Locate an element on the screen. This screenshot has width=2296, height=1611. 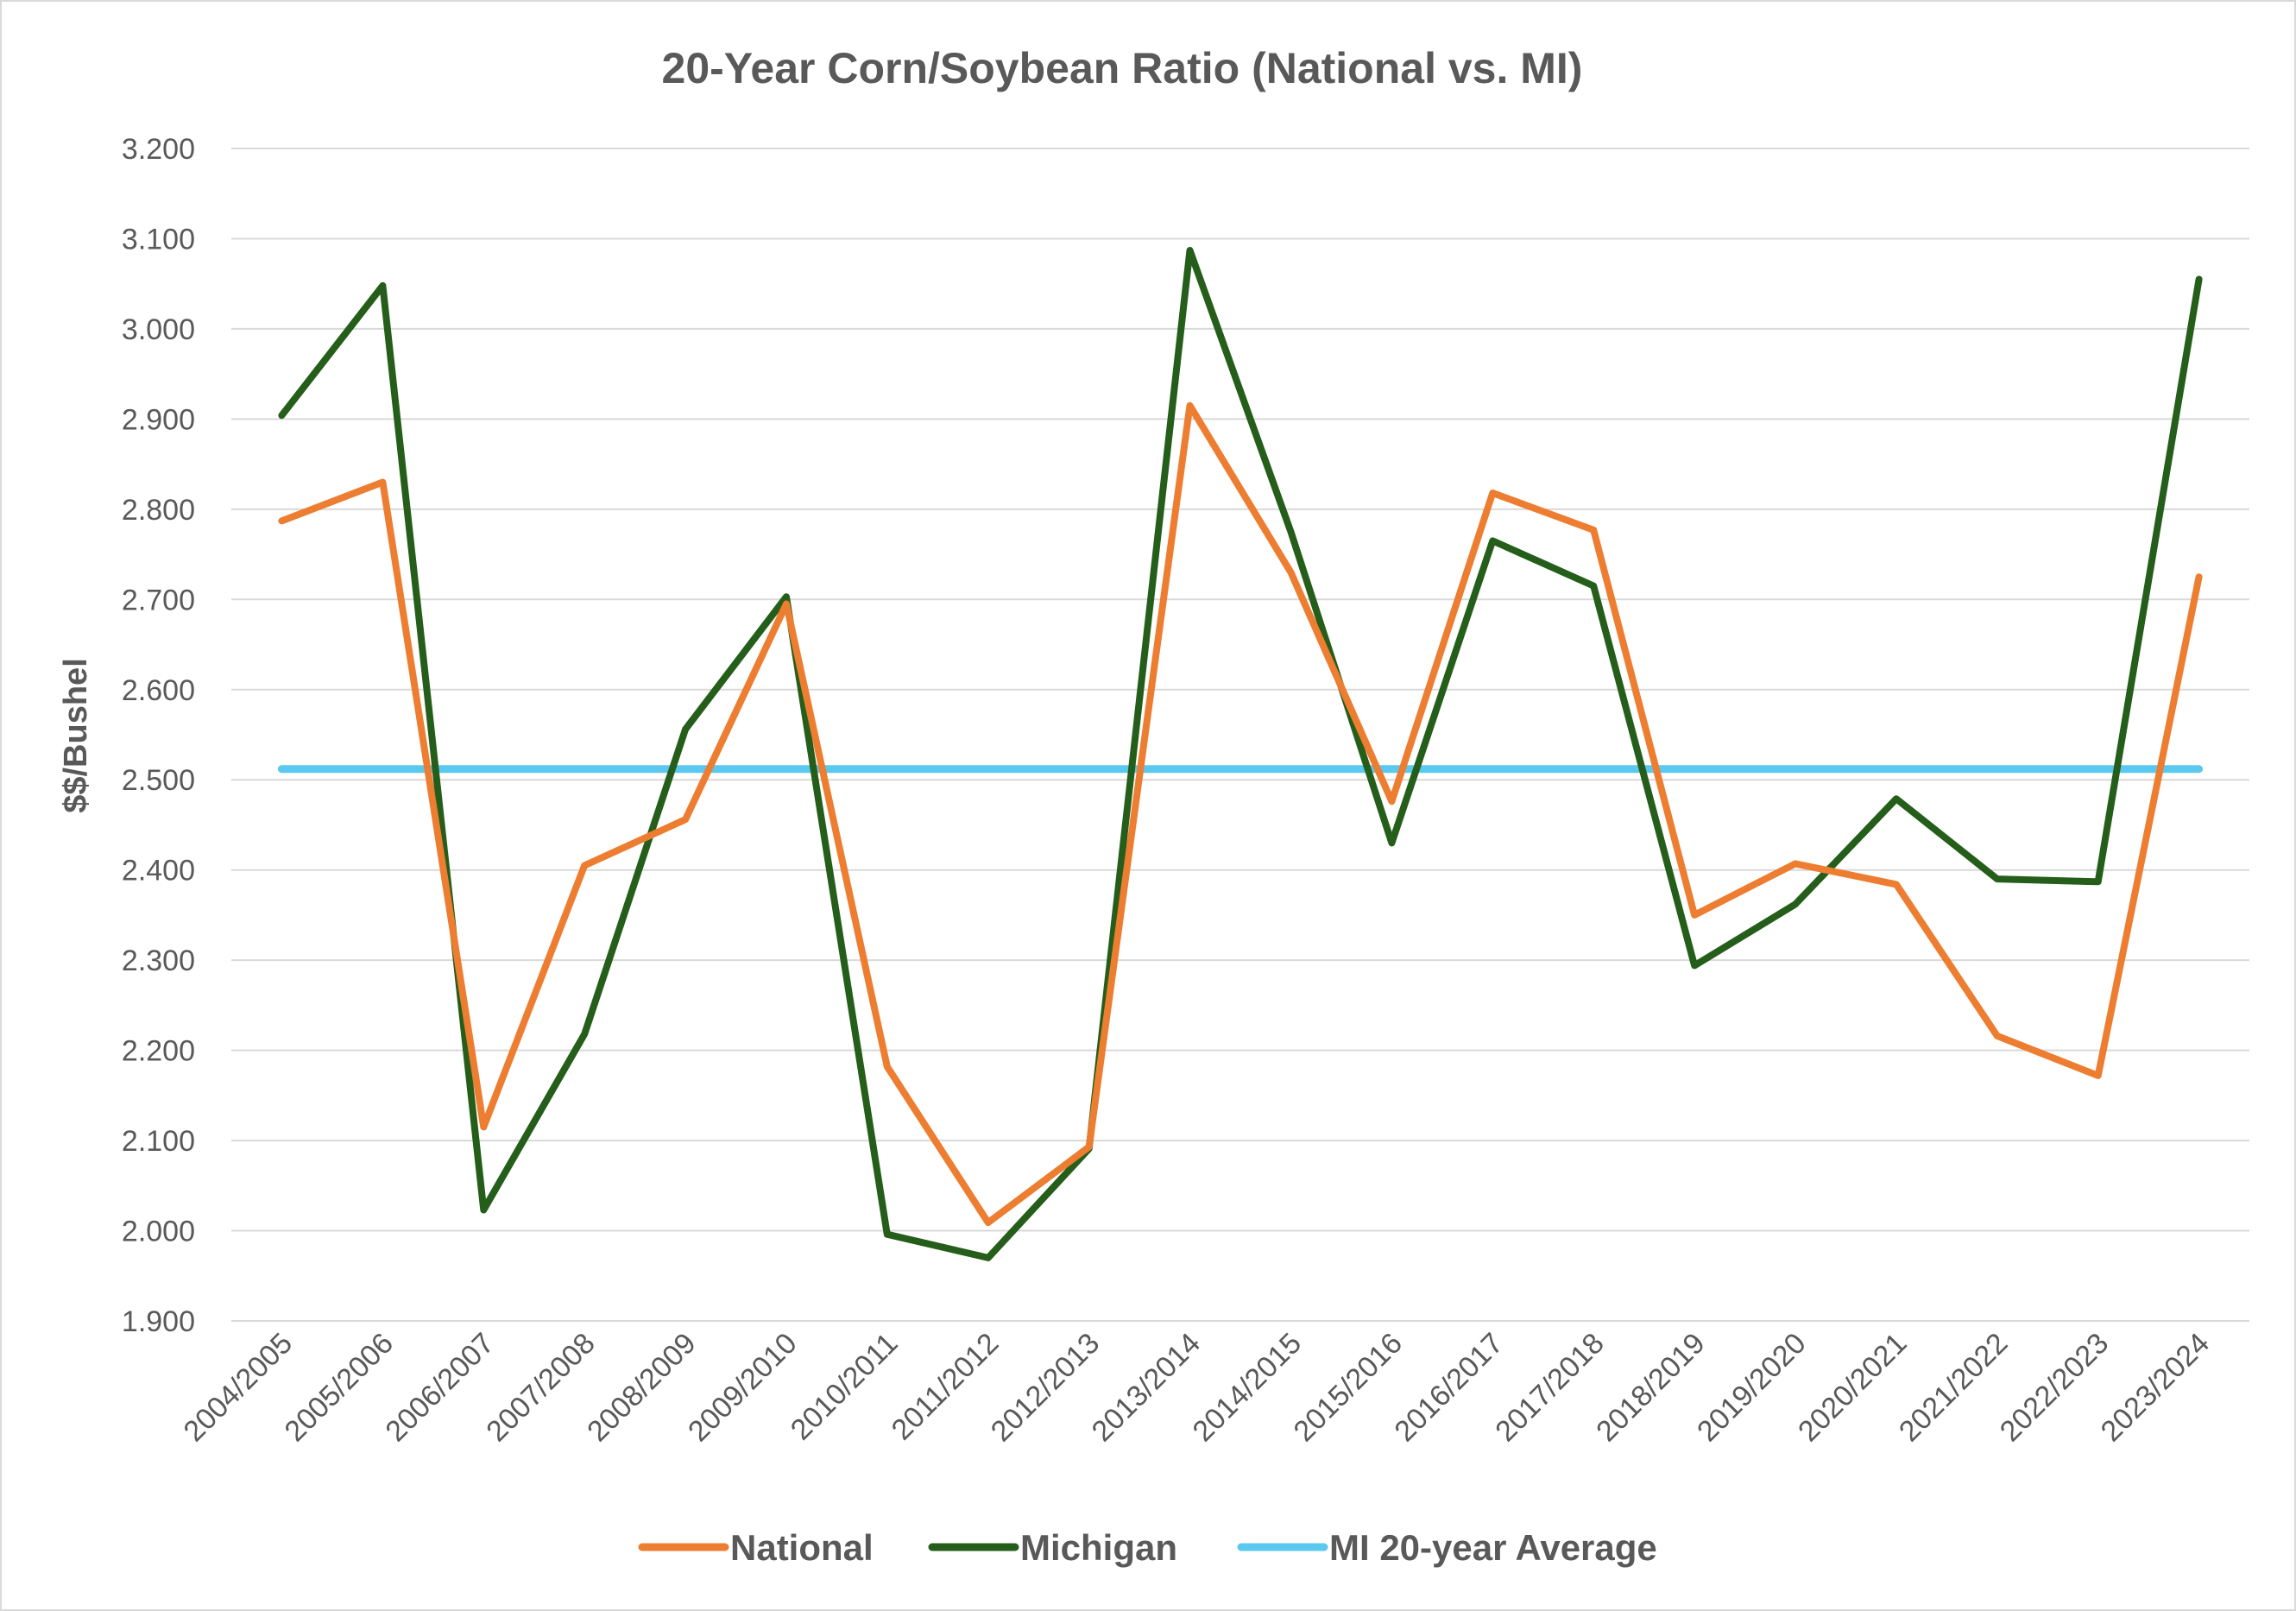
x-tick-label: 2008/2009 is located at coordinates (642, 1388).